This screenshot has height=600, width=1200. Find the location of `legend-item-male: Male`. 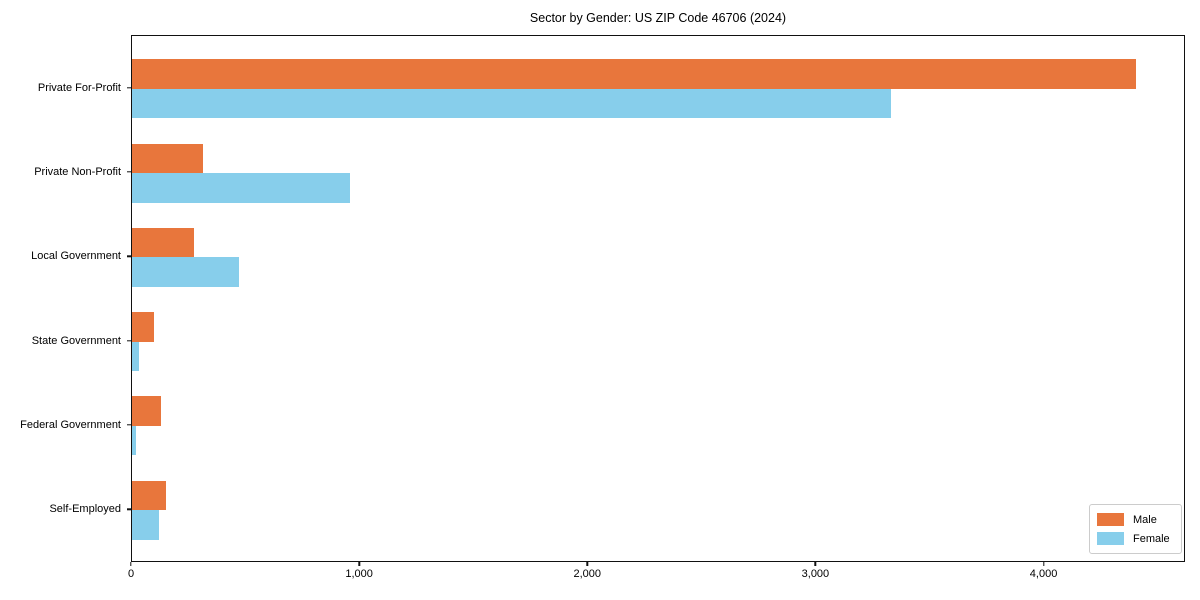

legend-item-male: Male is located at coordinates (1139, 519).